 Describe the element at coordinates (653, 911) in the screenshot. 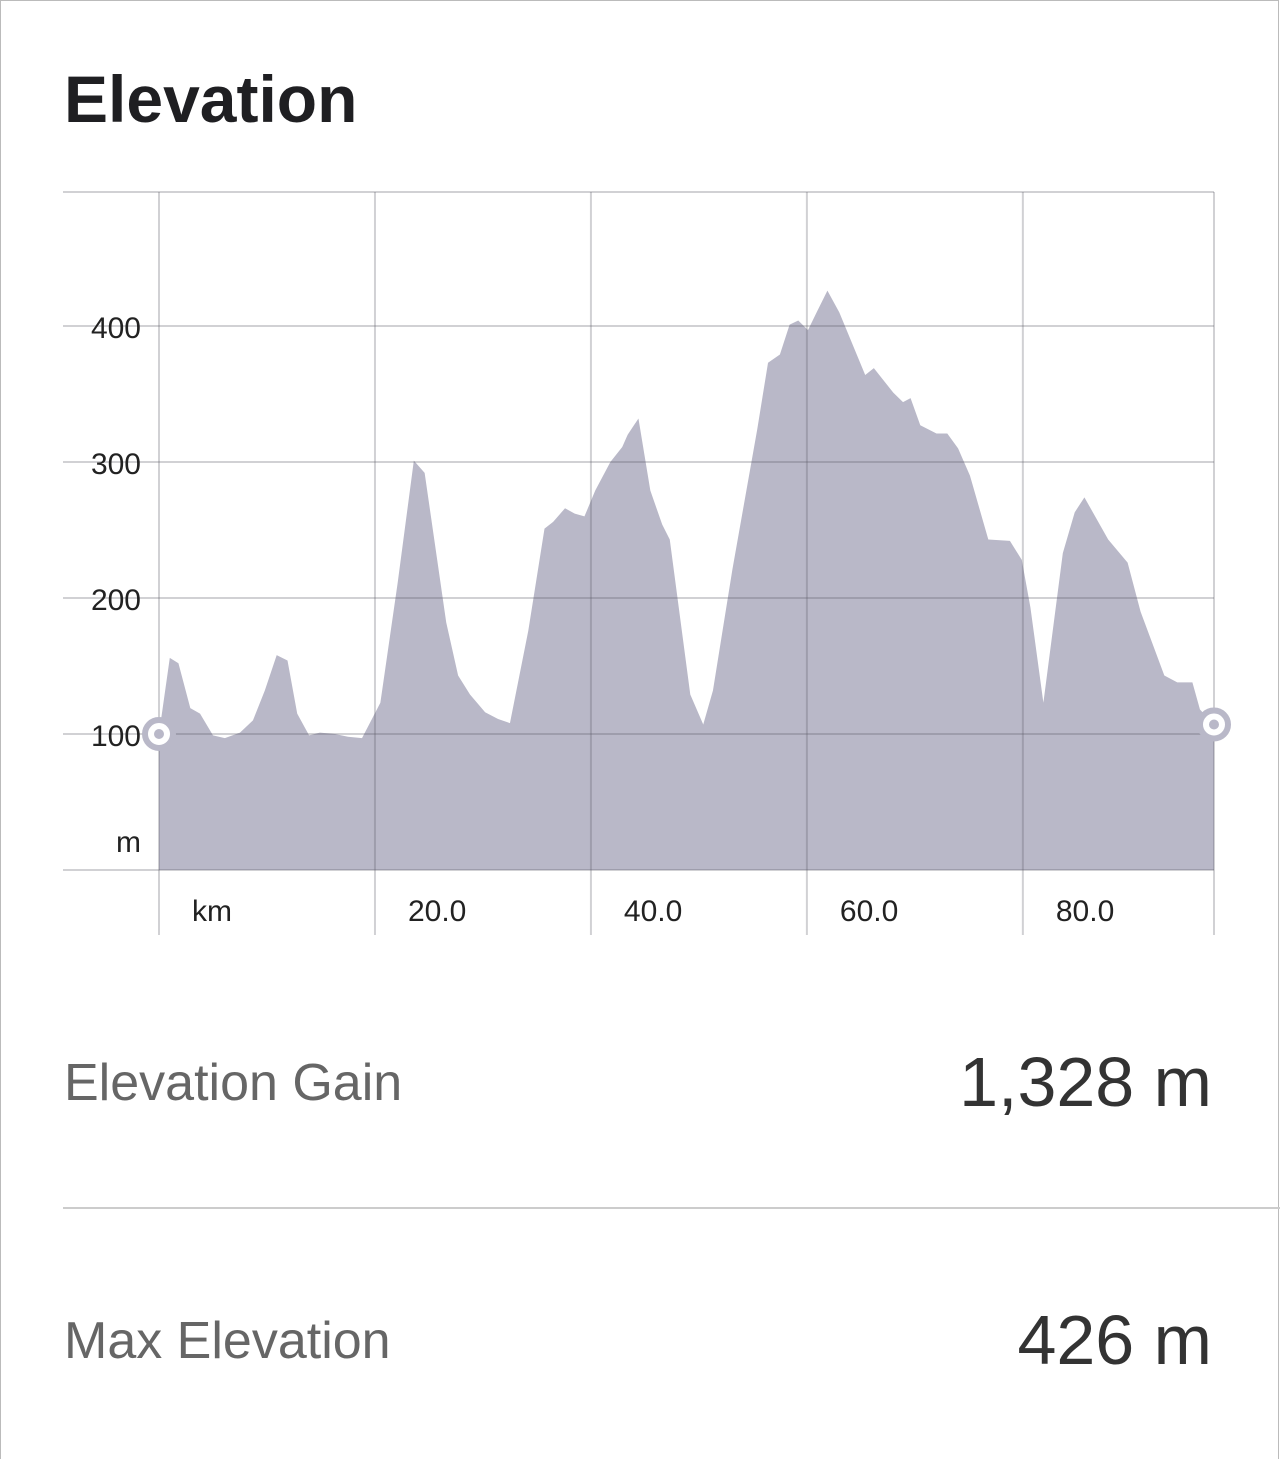

I see `x-tick-label: 40.0` at that location.